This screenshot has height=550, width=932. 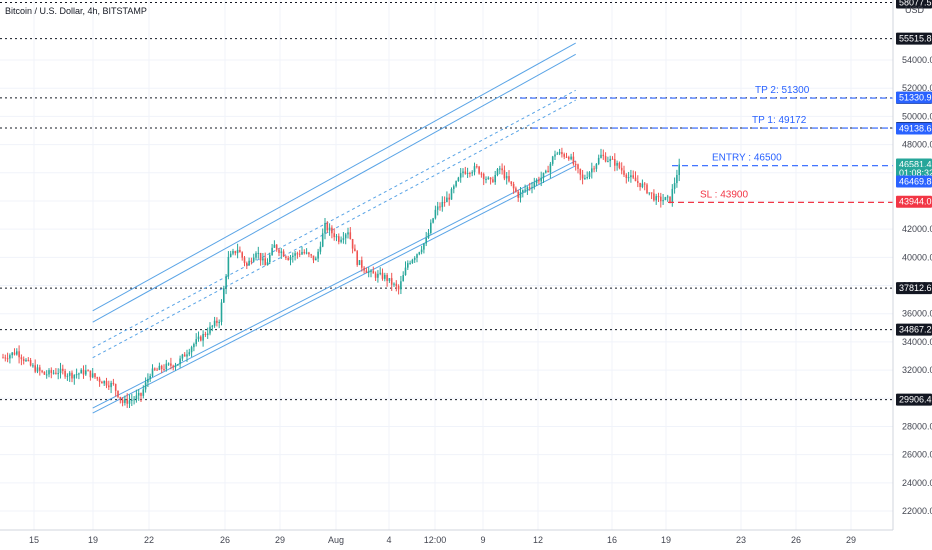 What do you see at coordinates (612, 540) in the screenshot?
I see `x-tick-label-10: 16` at bounding box center [612, 540].